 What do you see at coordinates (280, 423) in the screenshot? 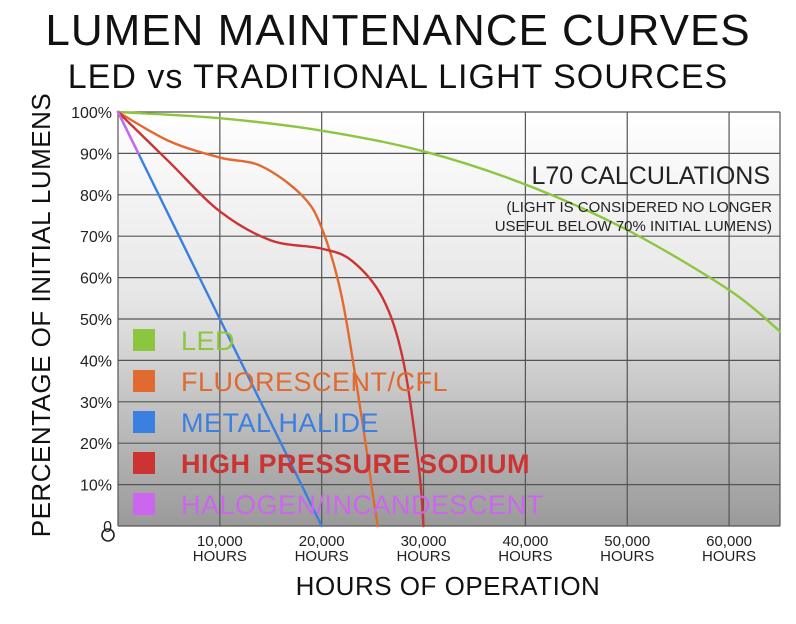
I see `legend-label: METAL HALIDE` at bounding box center [280, 423].